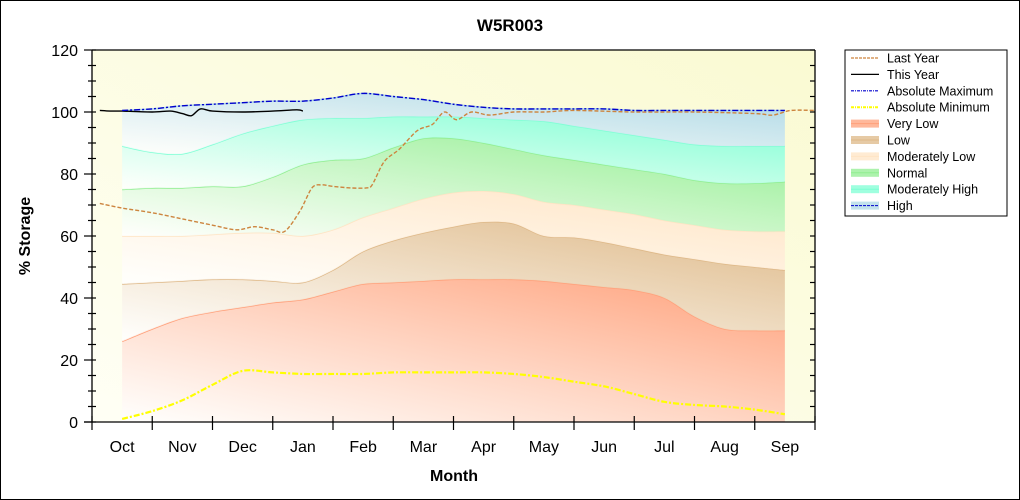 This screenshot has height=500, width=1020. I want to click on band-normal, so click(453, 187).